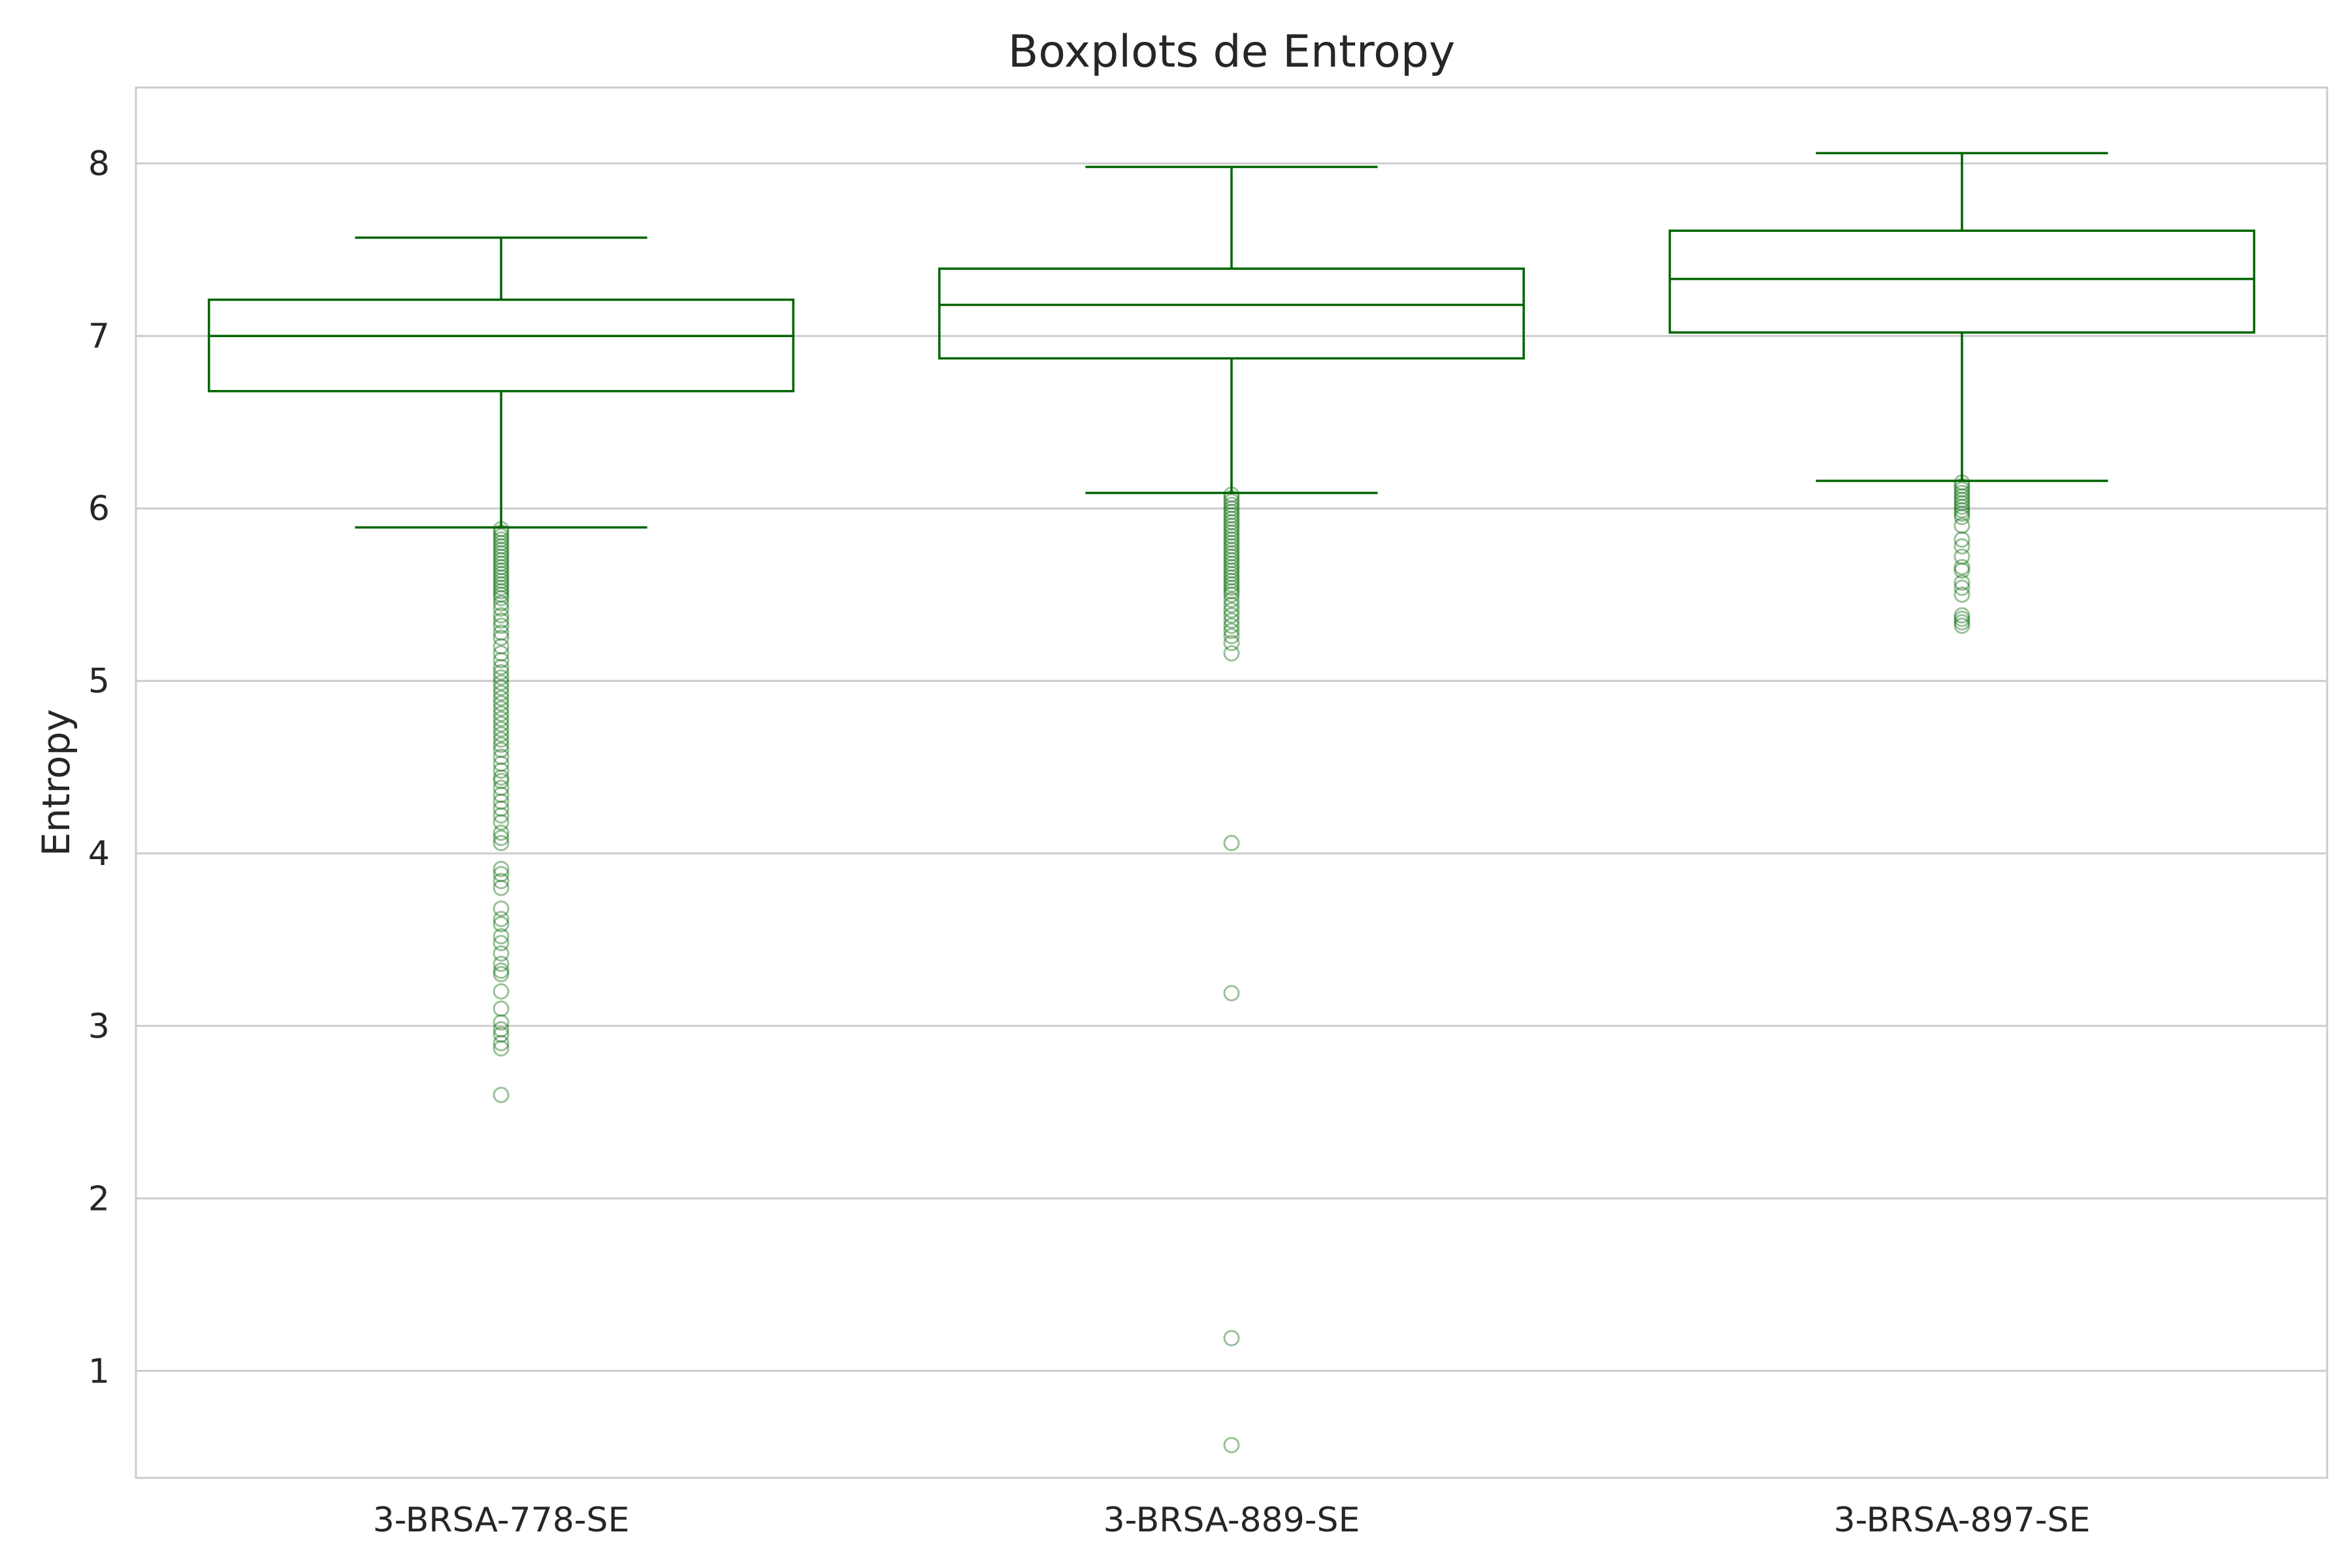 The height and width of the screenshot is (1568, 2352). Describe the element at coordinates (99, 854) in the screenshot. I see `y-tick-label: 4` at that location.